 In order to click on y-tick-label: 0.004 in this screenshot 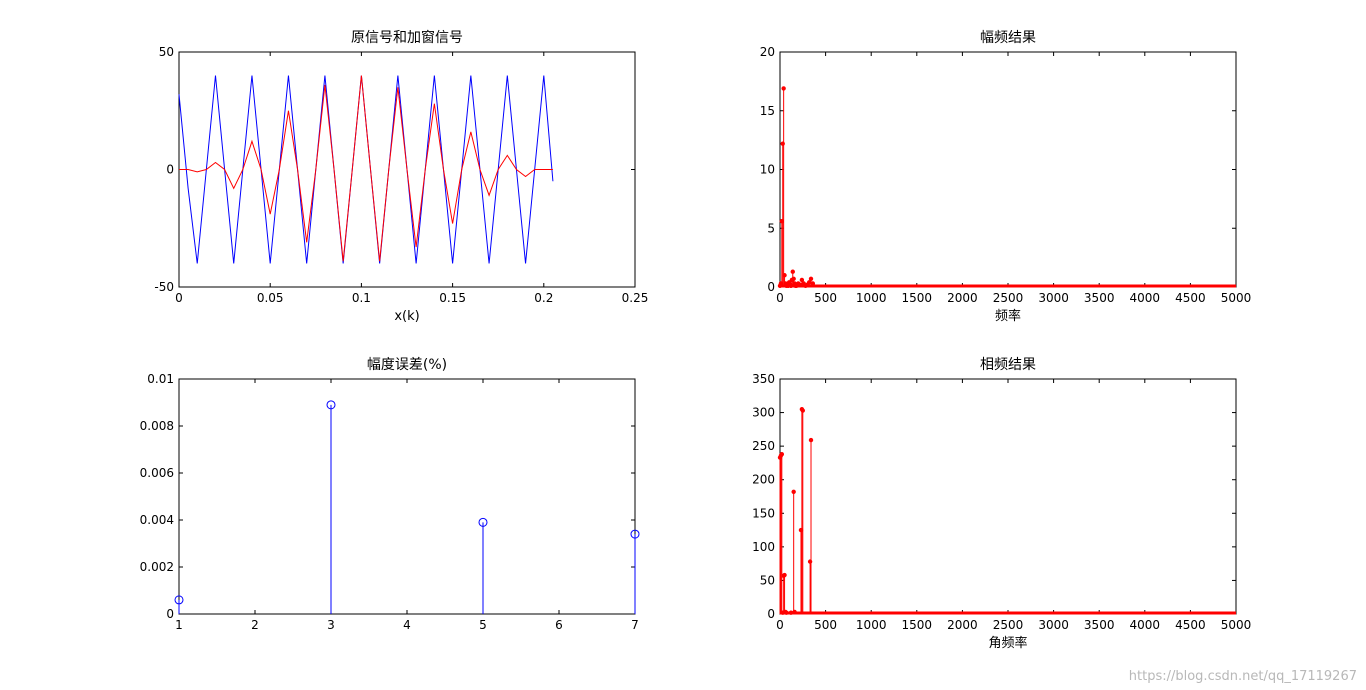, I will do `click(157, 520)`.